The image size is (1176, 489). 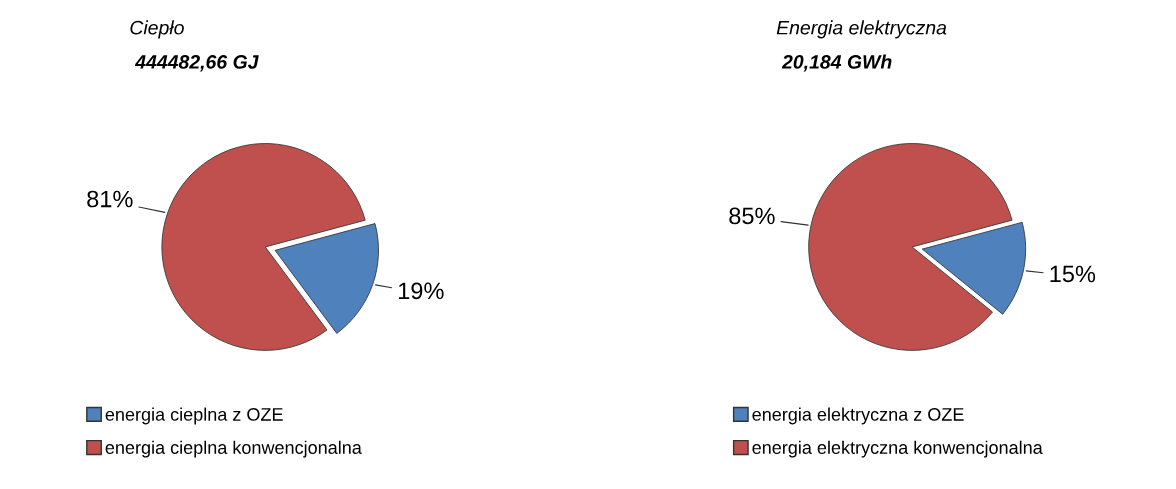 What do you see at coordinates (752, 216) in the screenshot?
I see `data-label: 85%` at bounding box center [752, 216].